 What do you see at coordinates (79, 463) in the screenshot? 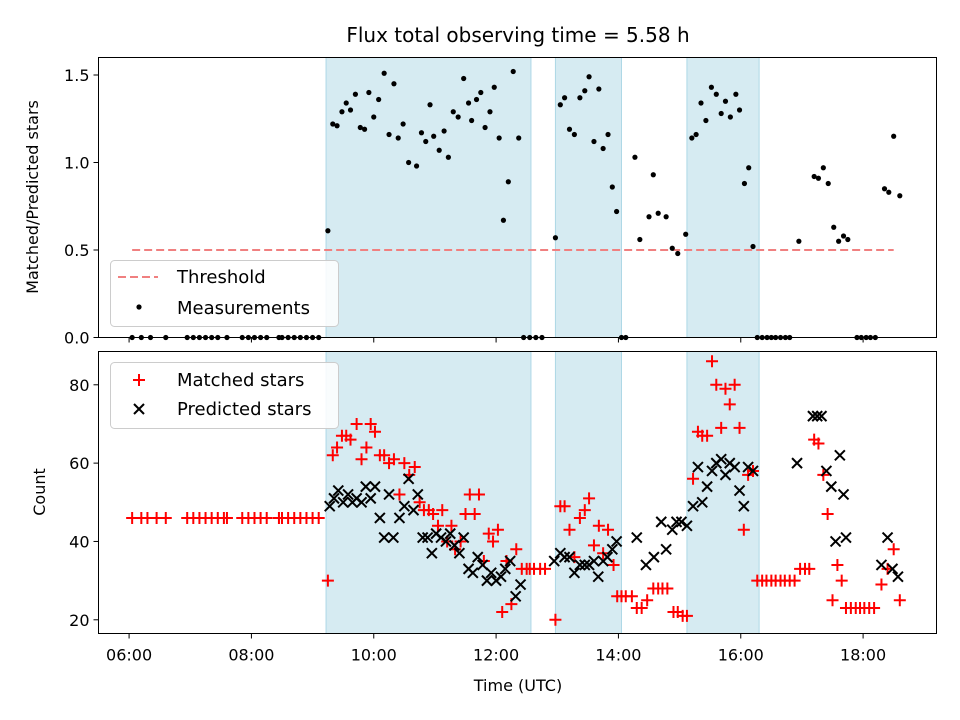
I see `count-y-tick-label: 60` at bounding box center [79, 463].